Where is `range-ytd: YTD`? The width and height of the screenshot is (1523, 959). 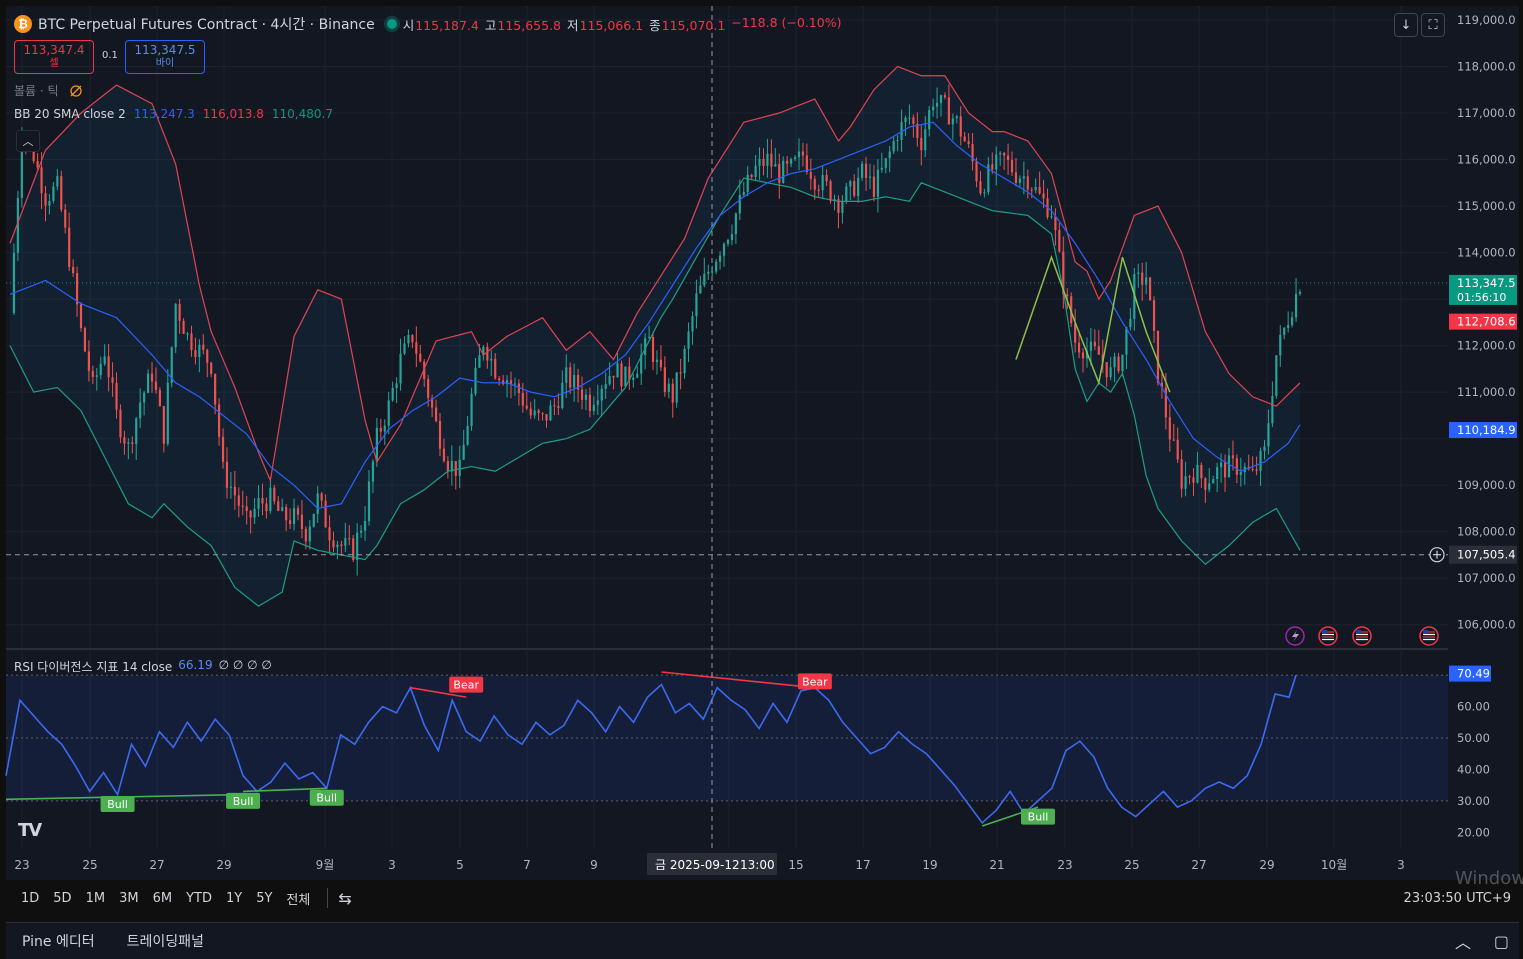 range-ytd: YTD is located at coordinates (199, 898).